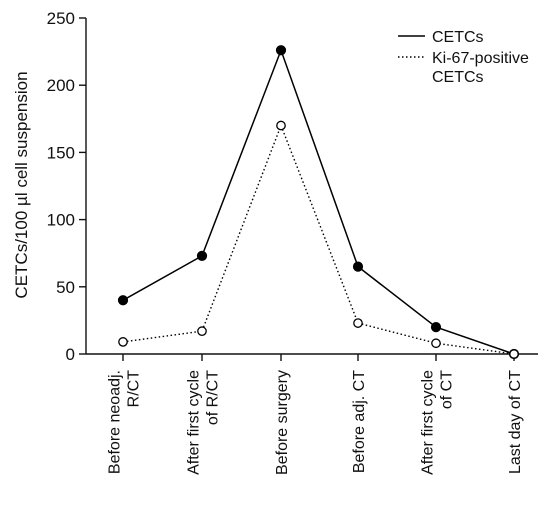 The height and width of the screenshot is (506, 552). I want to click on legend-label-cetcs: CETCs, so click(458, 37).